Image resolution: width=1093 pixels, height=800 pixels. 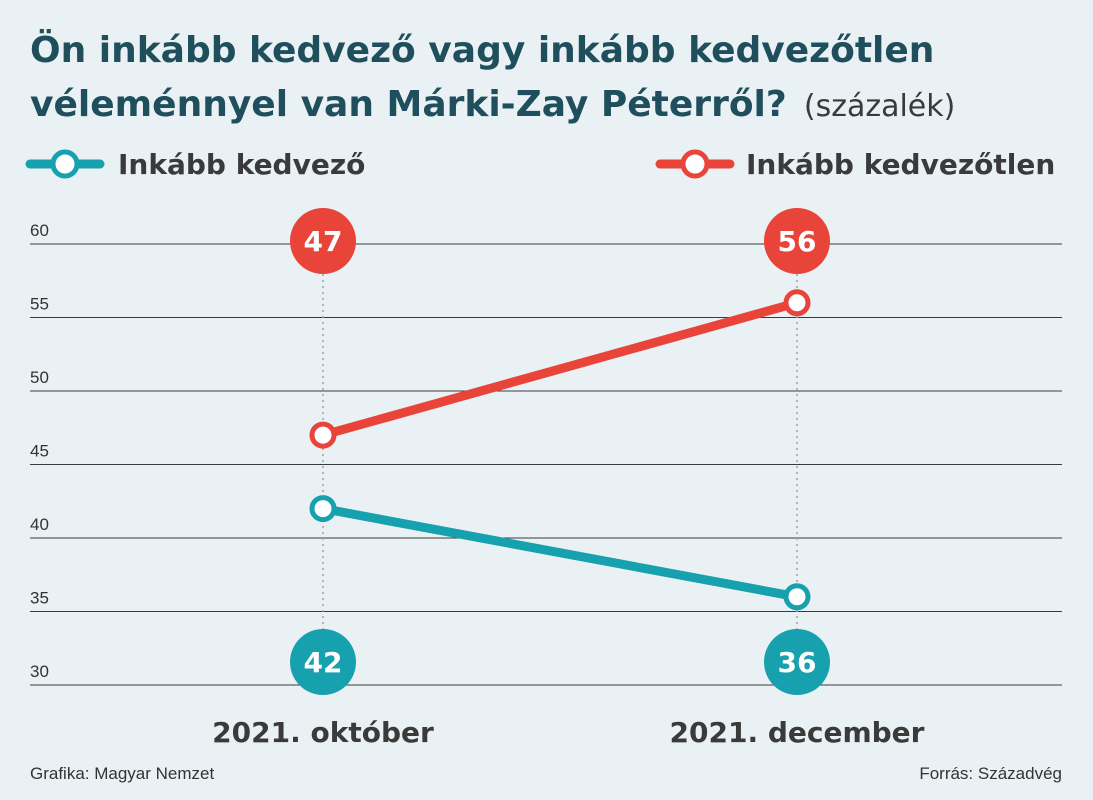 I want to click on data-label: 36, so click(x=797, y=662).